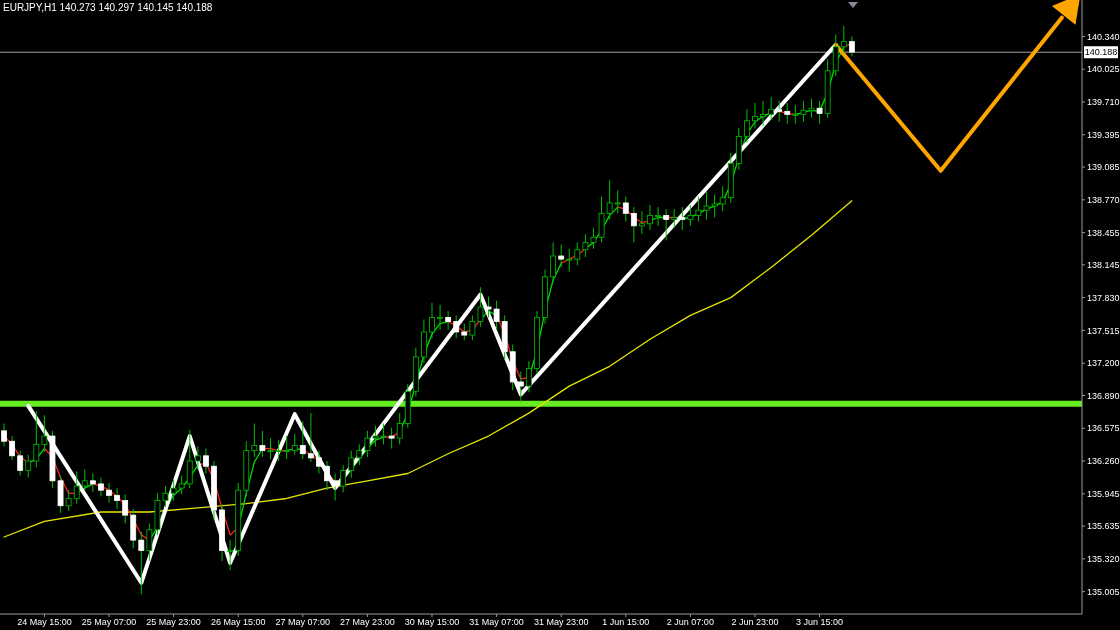 This screenshot has height=630, width=1120. Describe the element at coordinates (1101, 52) in the screenshot. I see `ref-line-label: 140.188` at that location.